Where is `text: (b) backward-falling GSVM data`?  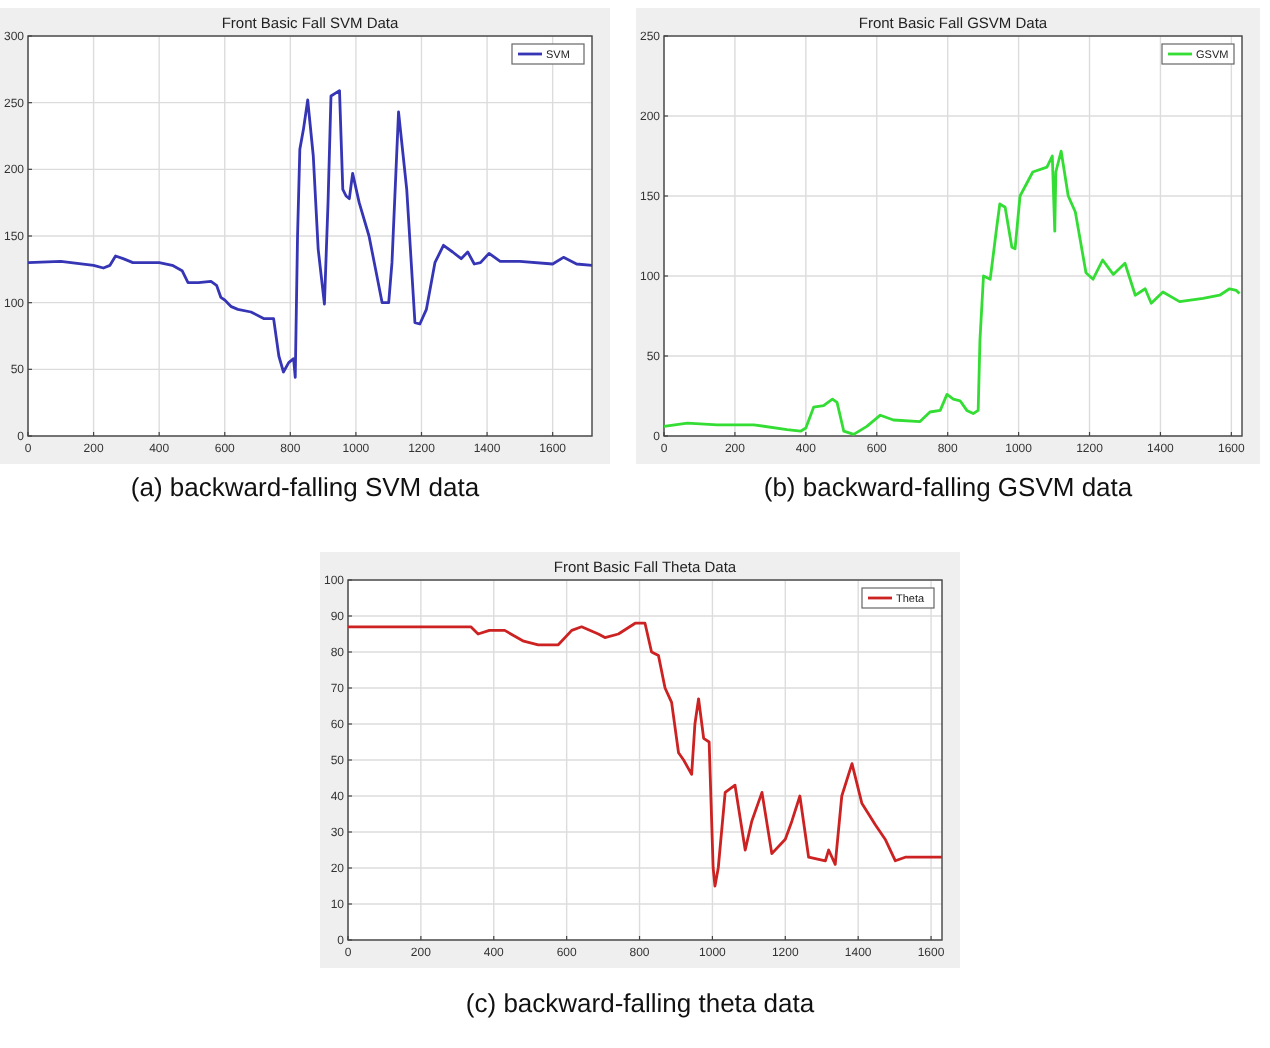 text: (b) backward-falling GSVM data is located at coordinates (948, 487).